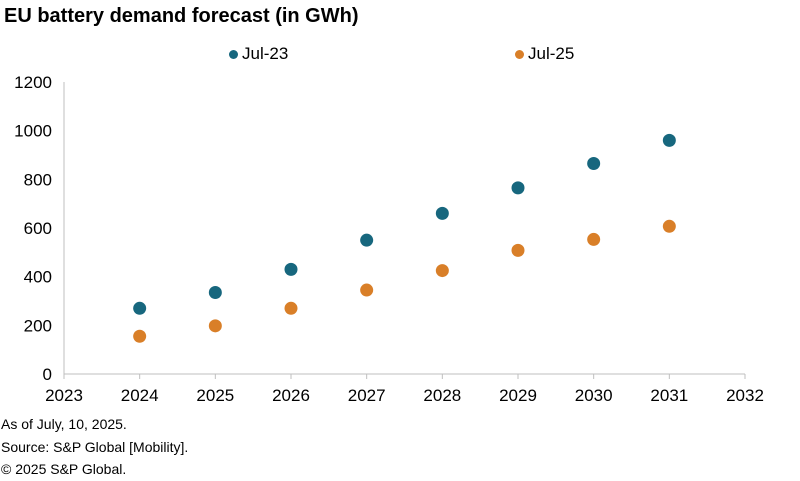 The image size is (800, 481). Describe the element at coordinates (669, 395) in the screenshot. I see `x-tick-label: 2031` at that location.